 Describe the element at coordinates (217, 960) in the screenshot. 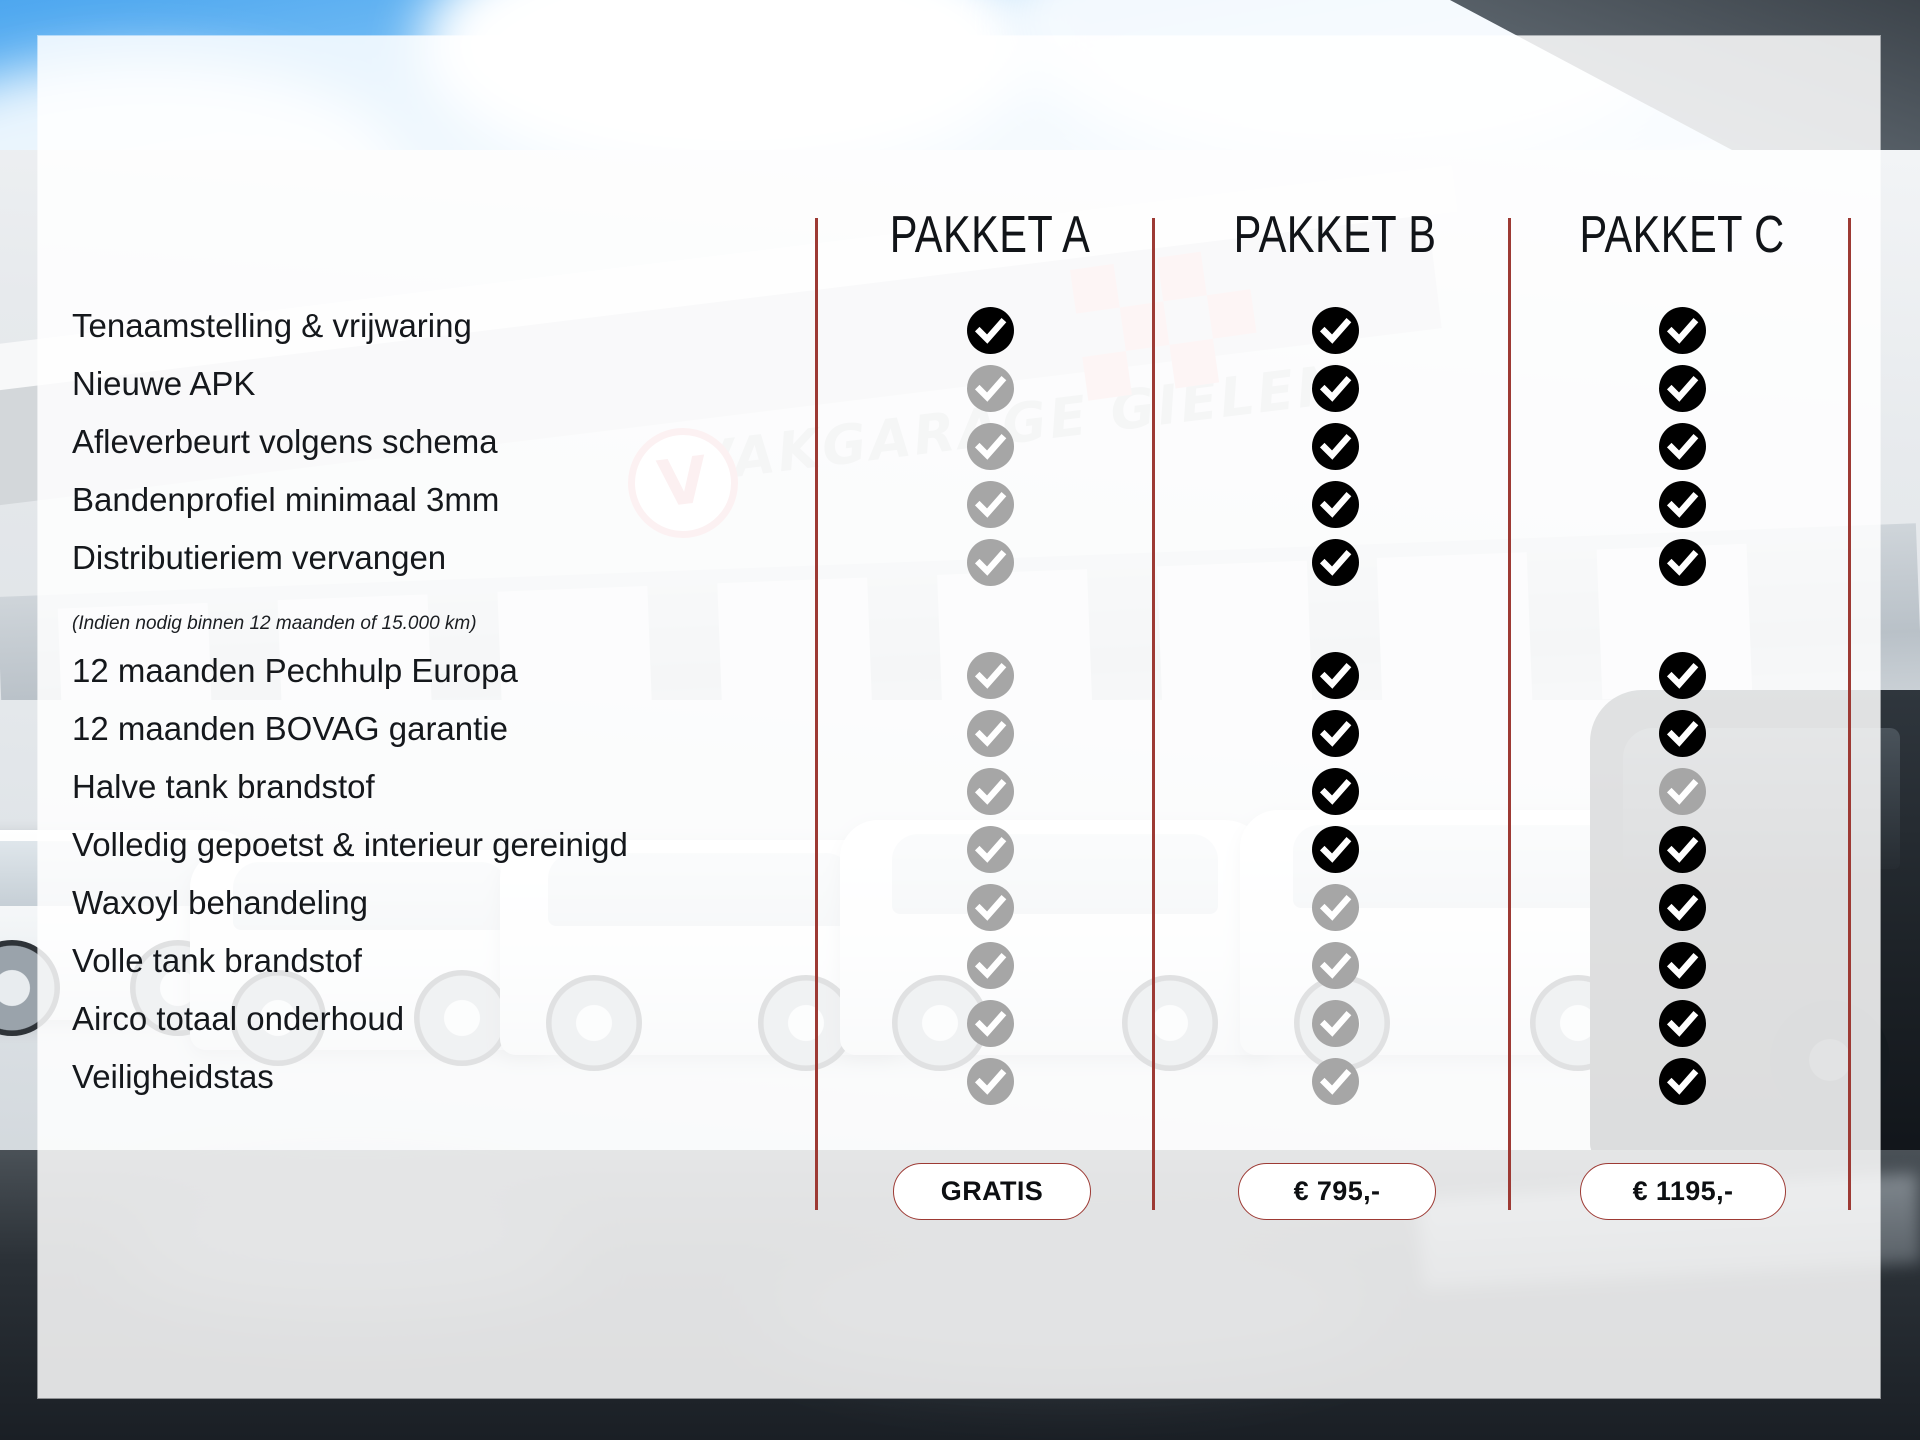

I see `feature-label: Volle tank brandstof` at that location.